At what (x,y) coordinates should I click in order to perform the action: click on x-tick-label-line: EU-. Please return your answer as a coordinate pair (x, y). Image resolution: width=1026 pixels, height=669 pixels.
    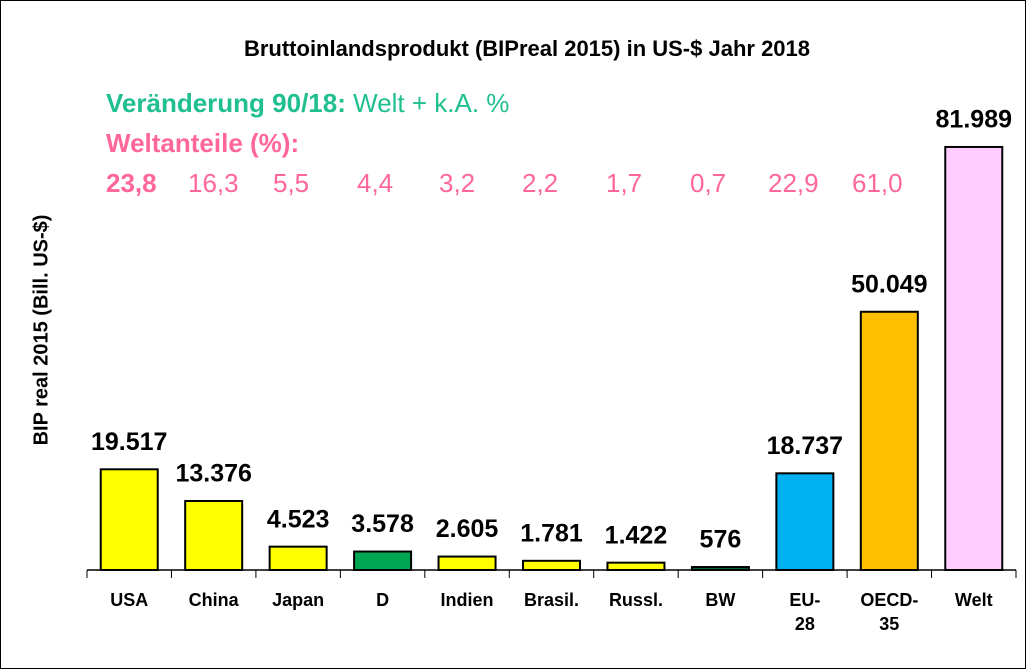
    Looking at the image, I should click on (804, 600).